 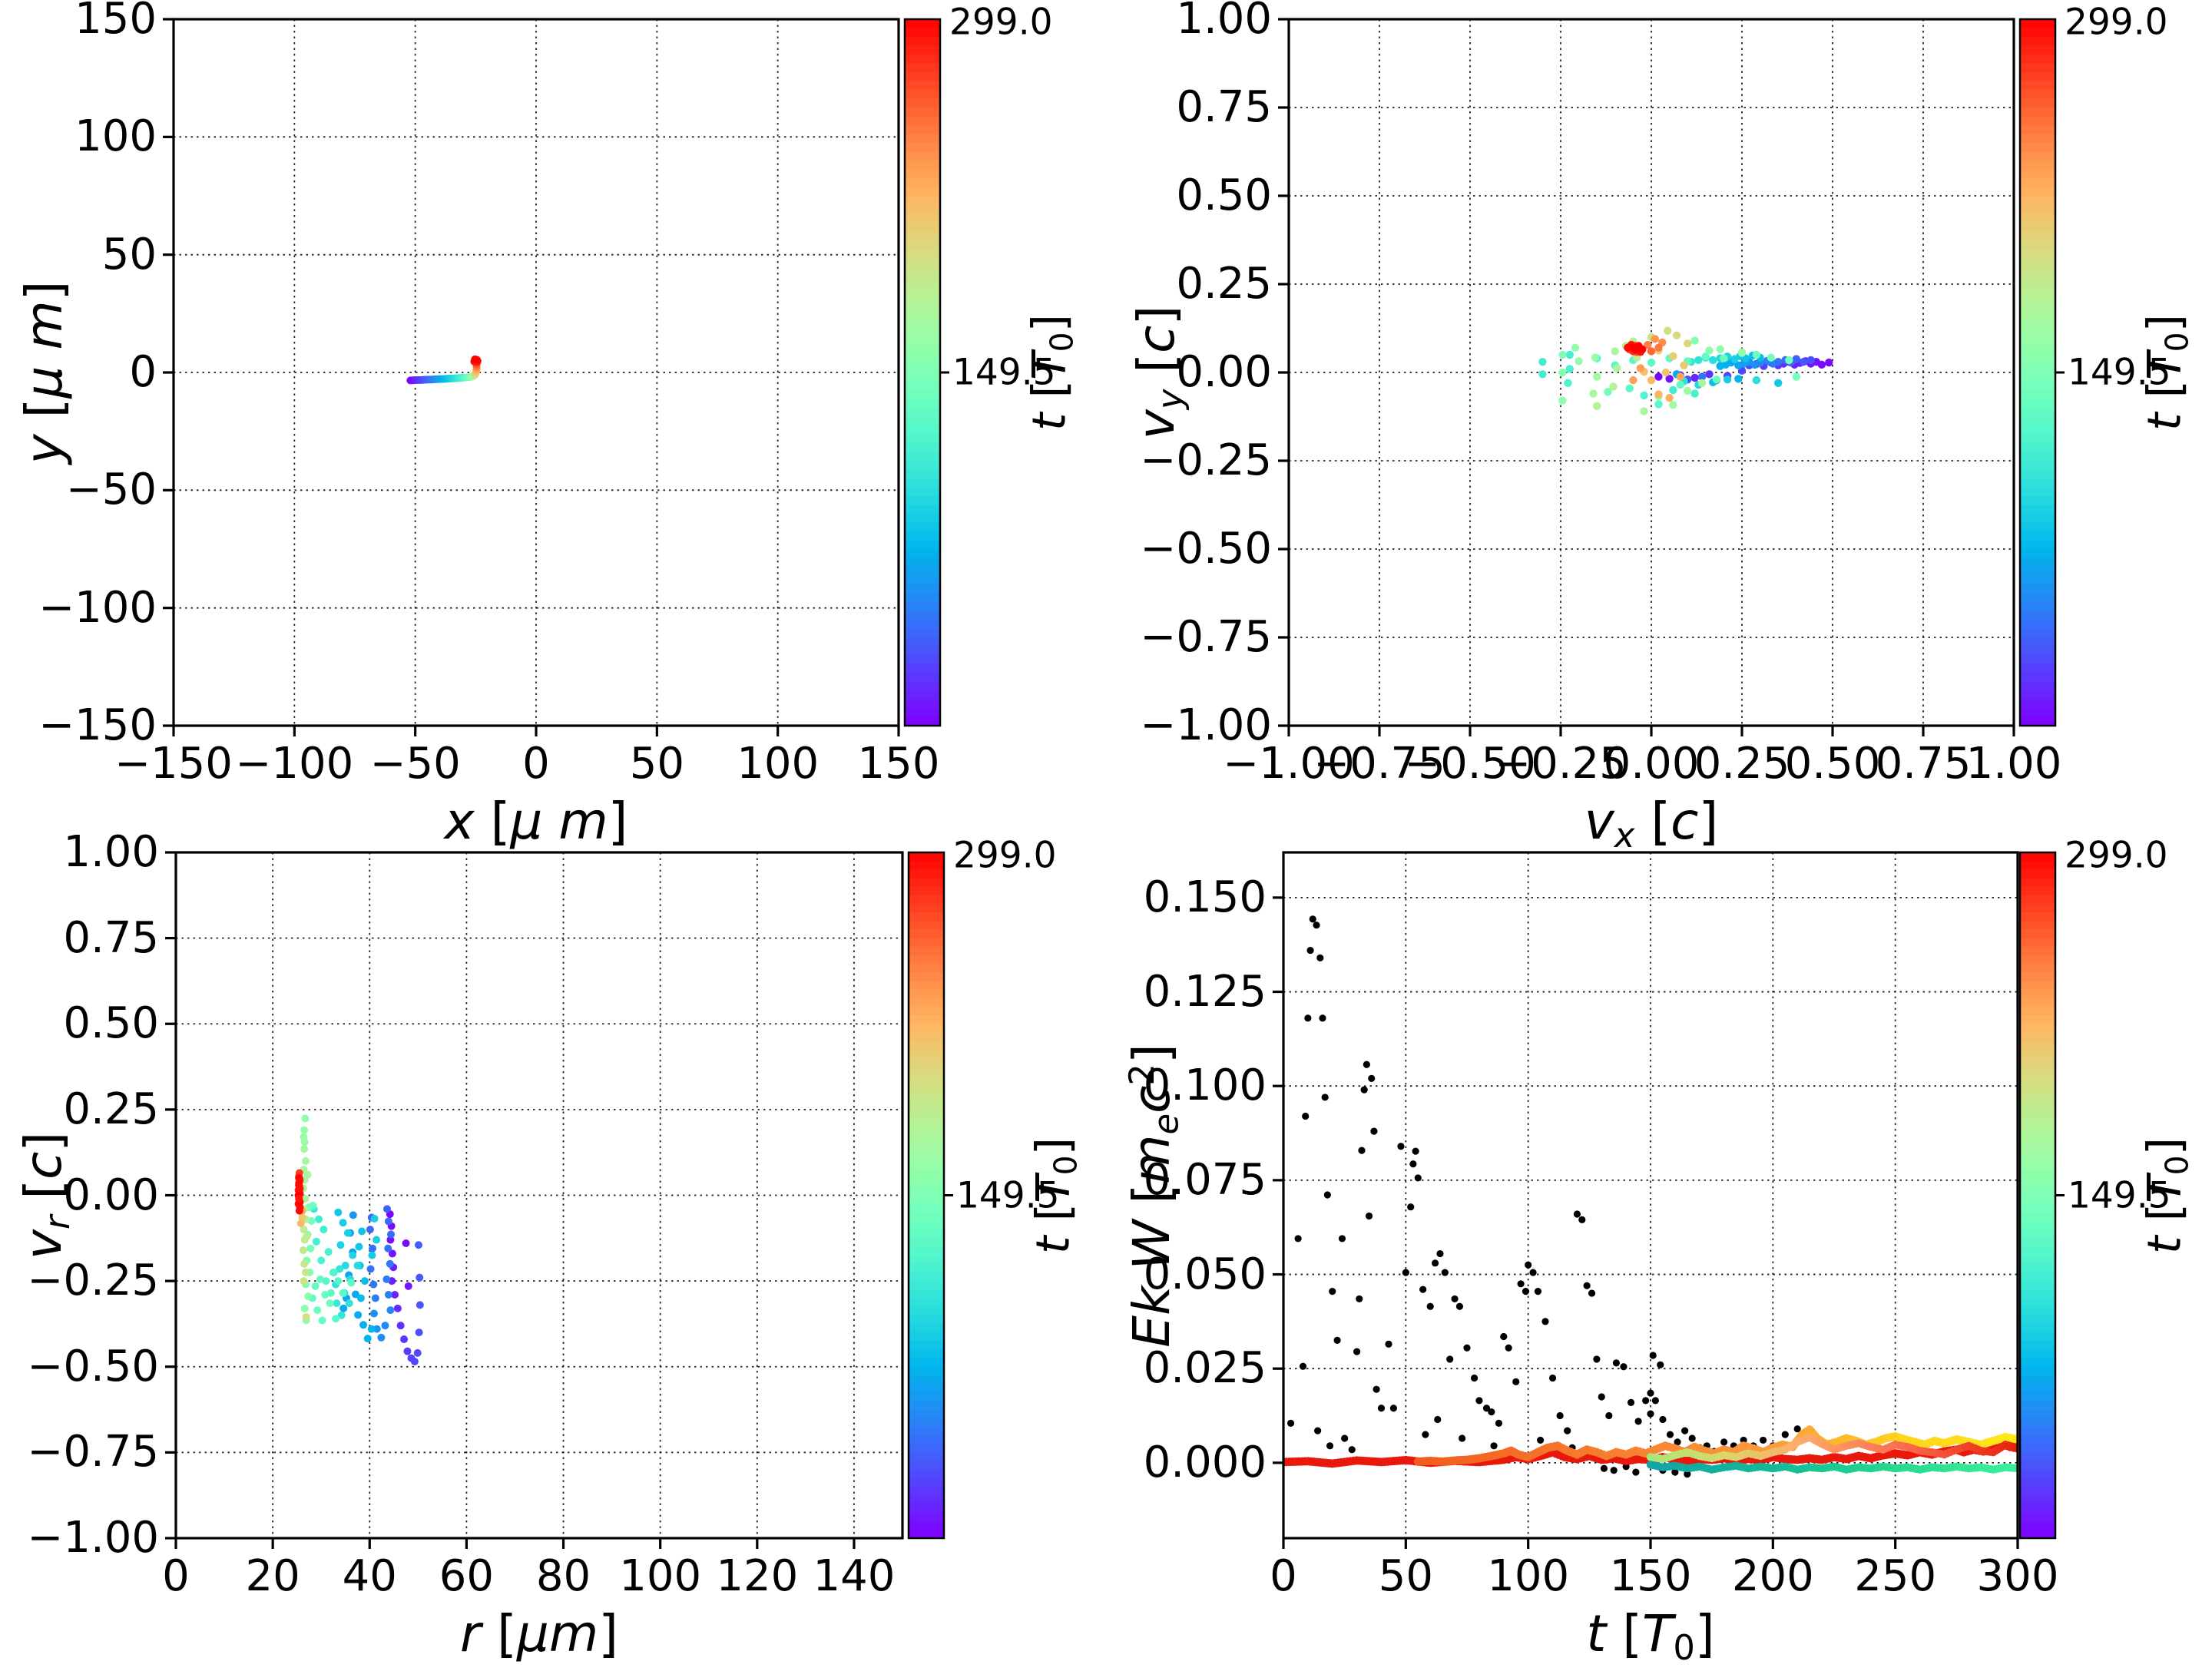 What do you see at coordinates (1205, 1086) in the screenshot?
I see `y-tick-label: 0.100` at bounding box center [1205, 1086].